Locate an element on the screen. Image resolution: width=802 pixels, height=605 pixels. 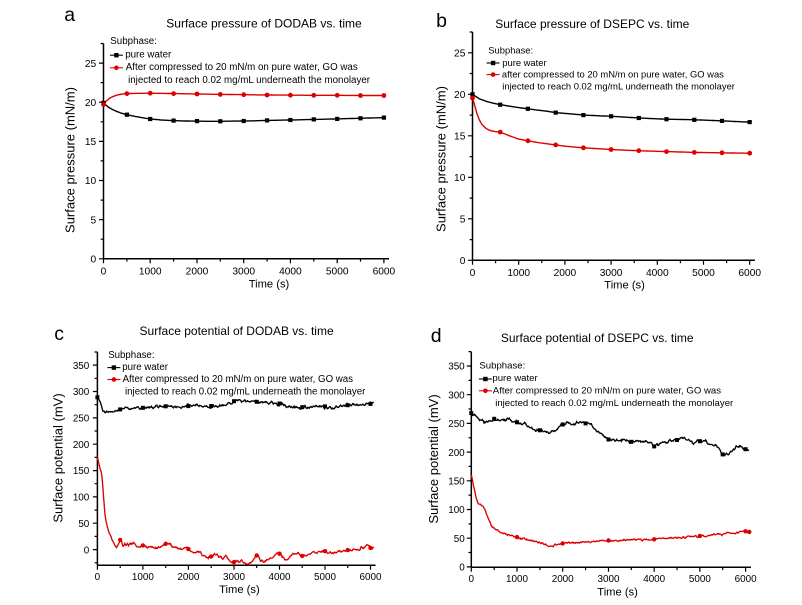
svg-text:Surface pressure of DSEPC vs.: Surface pressure of DSEPC vs. time is located at coordinates (592, 24).